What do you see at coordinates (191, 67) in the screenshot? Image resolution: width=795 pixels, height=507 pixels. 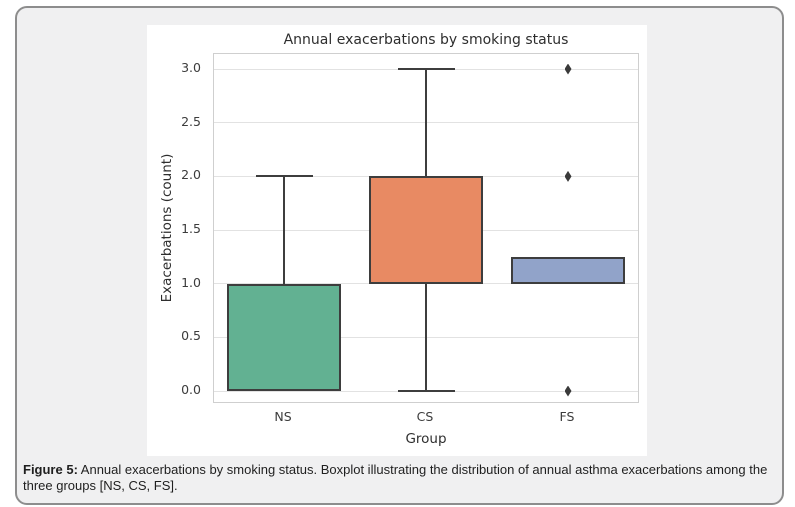 I see `y-tick-label: 3.0` at bounding box center [191, 67].